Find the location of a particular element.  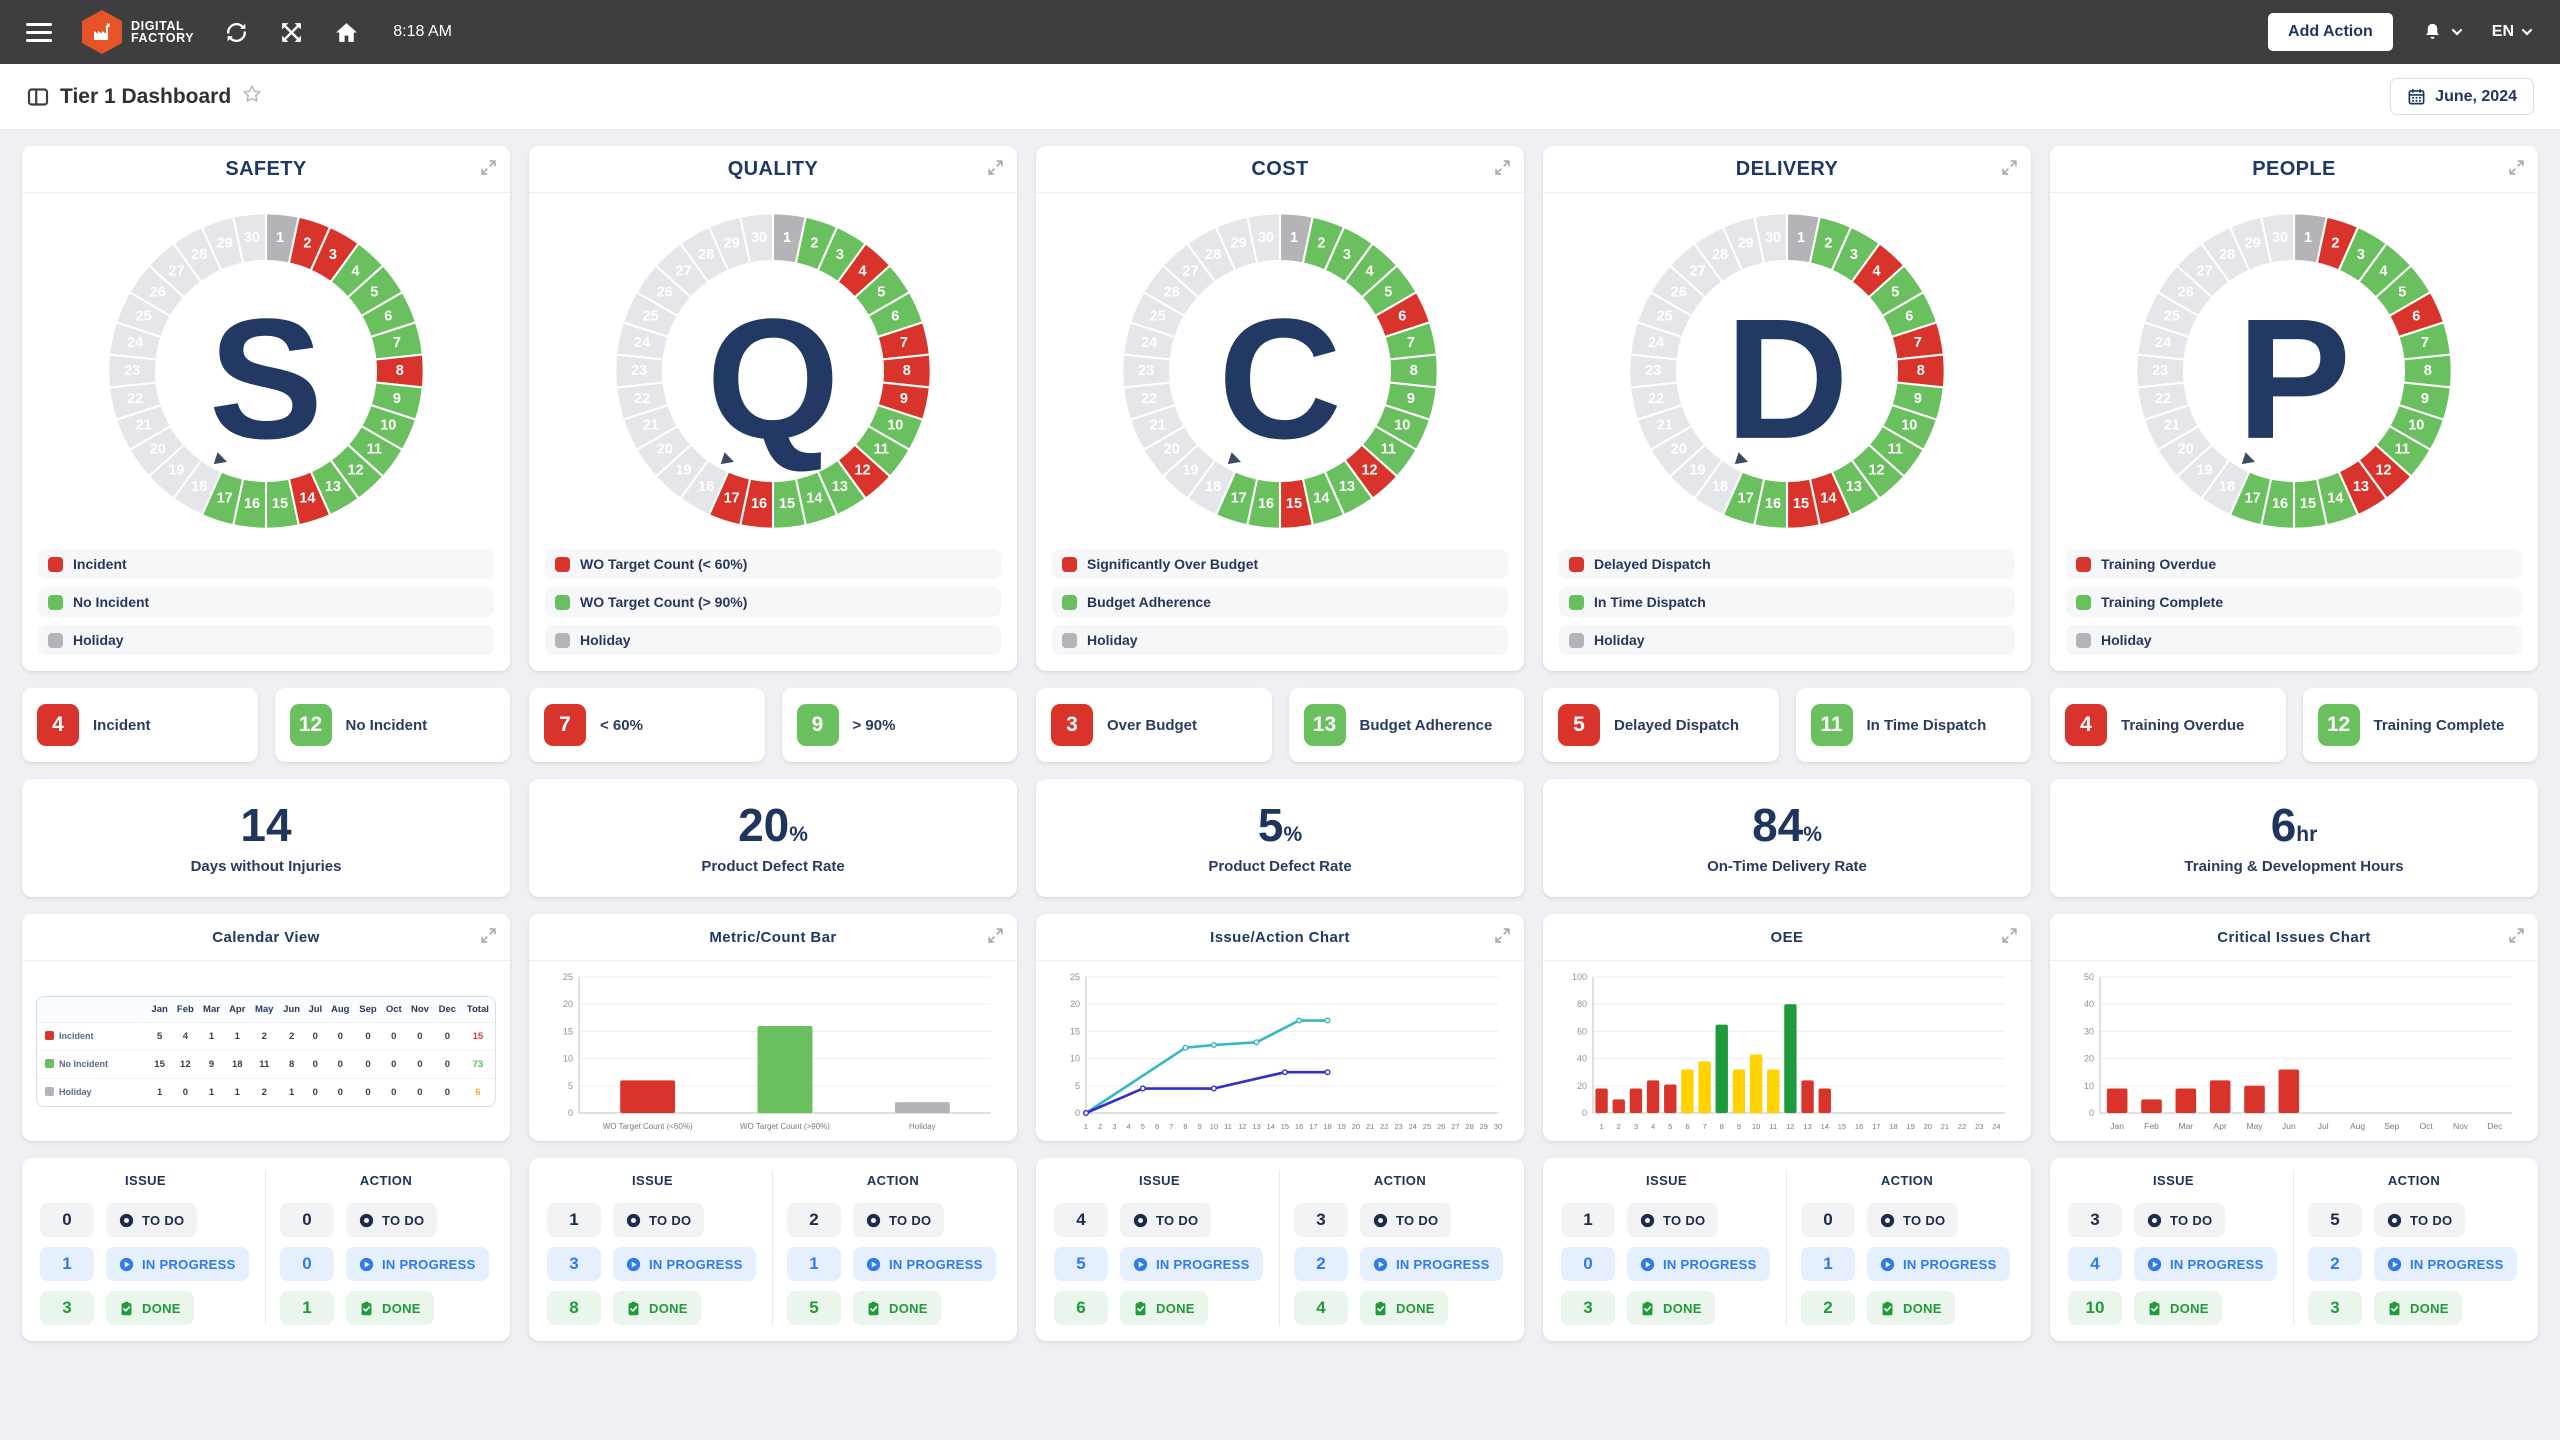

status-pill-in-progress: IN PROGRESS is located at coordinates (924, 1264).